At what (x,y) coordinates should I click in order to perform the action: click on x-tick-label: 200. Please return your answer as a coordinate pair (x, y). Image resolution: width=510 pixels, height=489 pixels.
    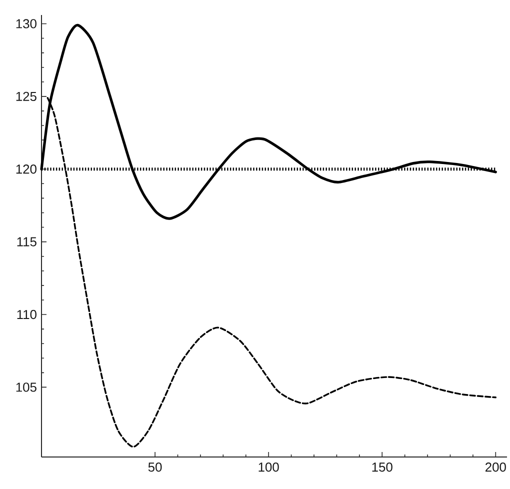
    Looking at the image, I should click on (496, 467).